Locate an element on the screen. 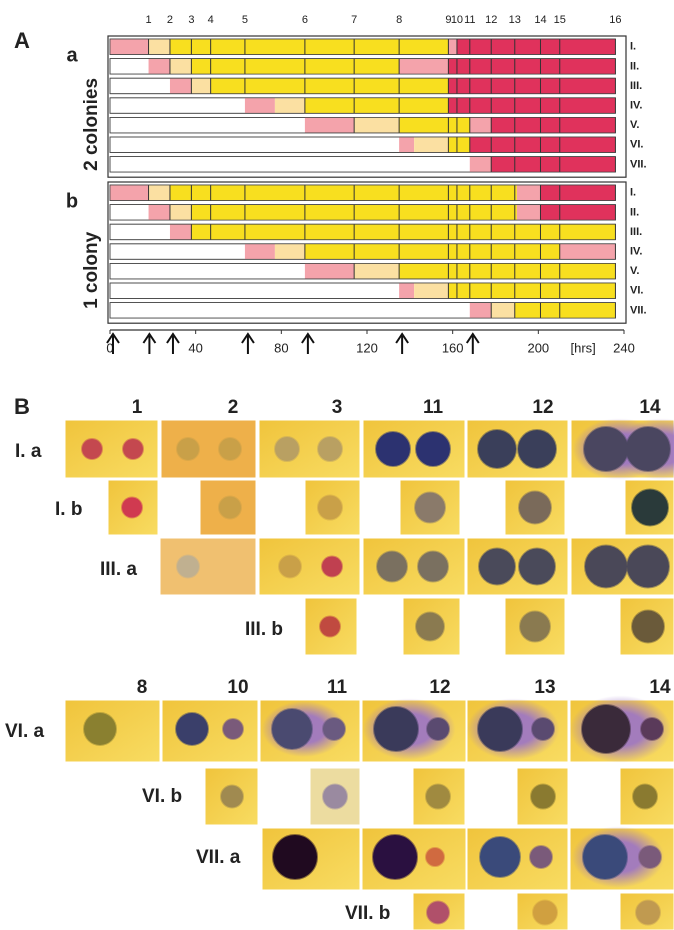 The height and width of the screenshot is (930, 674). row-label: V. is located at coordinates (634, 125).